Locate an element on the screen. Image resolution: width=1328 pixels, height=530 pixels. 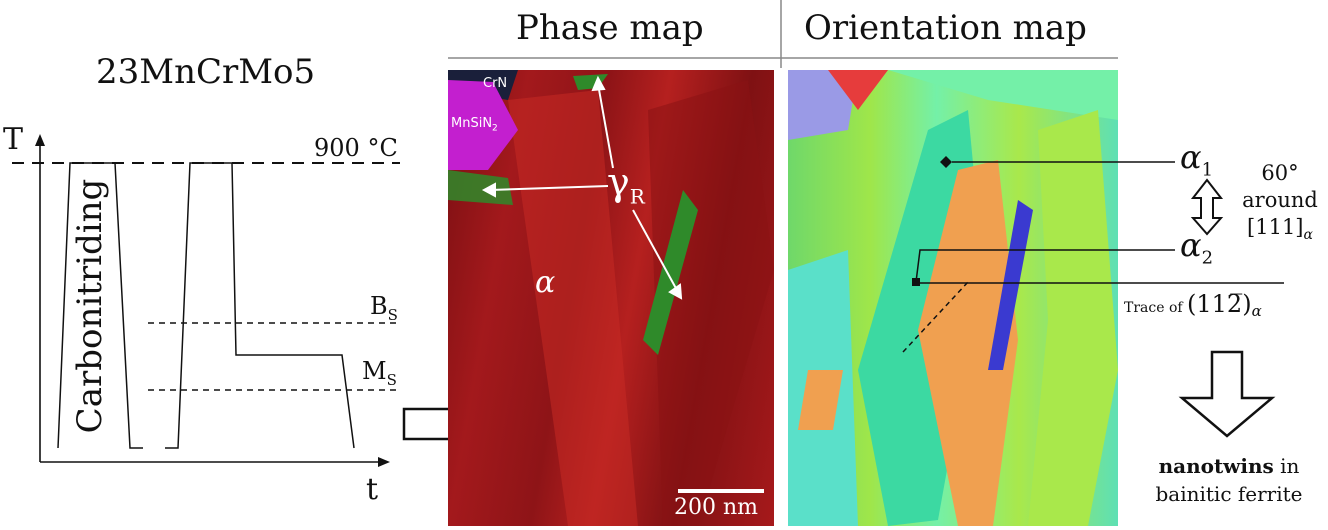
mnsin2-text: MnSiN is located at coordinates (472, 123).